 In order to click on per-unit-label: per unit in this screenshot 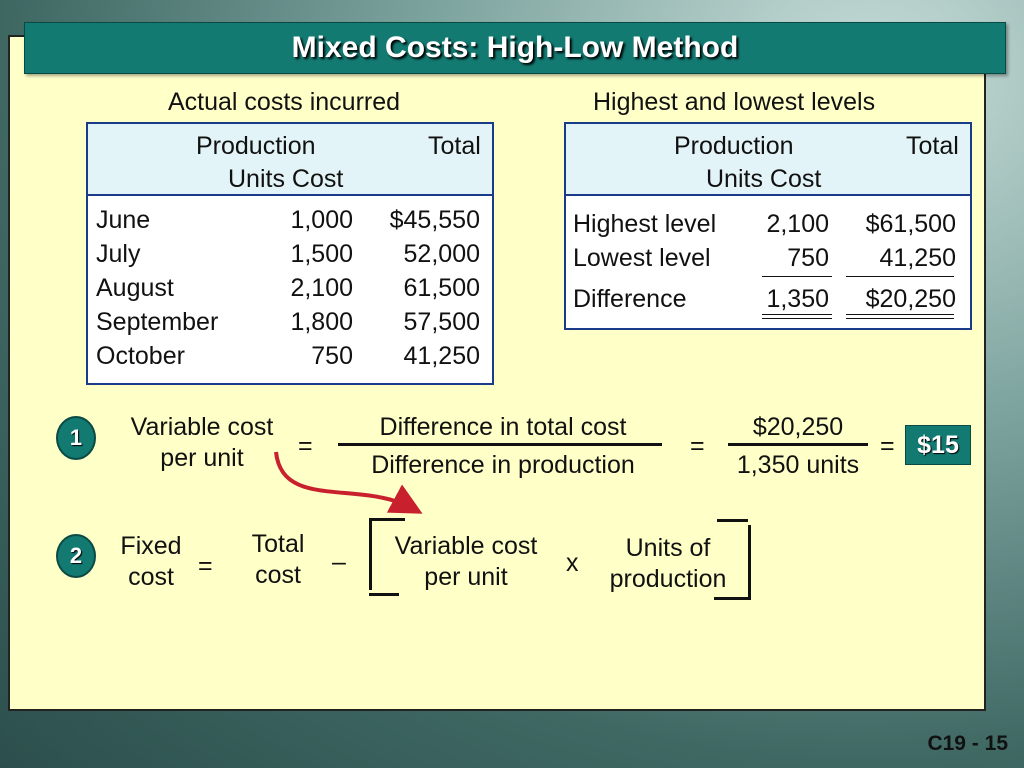, I will do `click(202, 458)`.